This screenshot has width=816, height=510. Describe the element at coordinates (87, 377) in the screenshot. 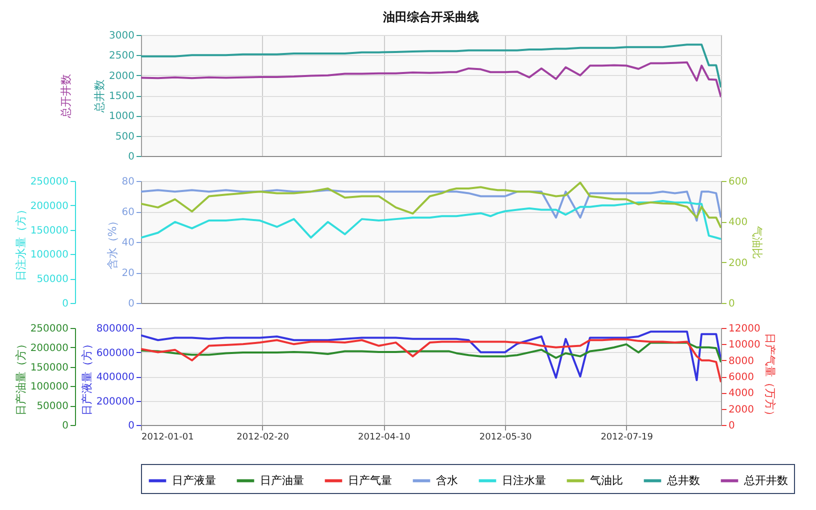

I see `y-axis-title: 日产液量（方）` at that location.